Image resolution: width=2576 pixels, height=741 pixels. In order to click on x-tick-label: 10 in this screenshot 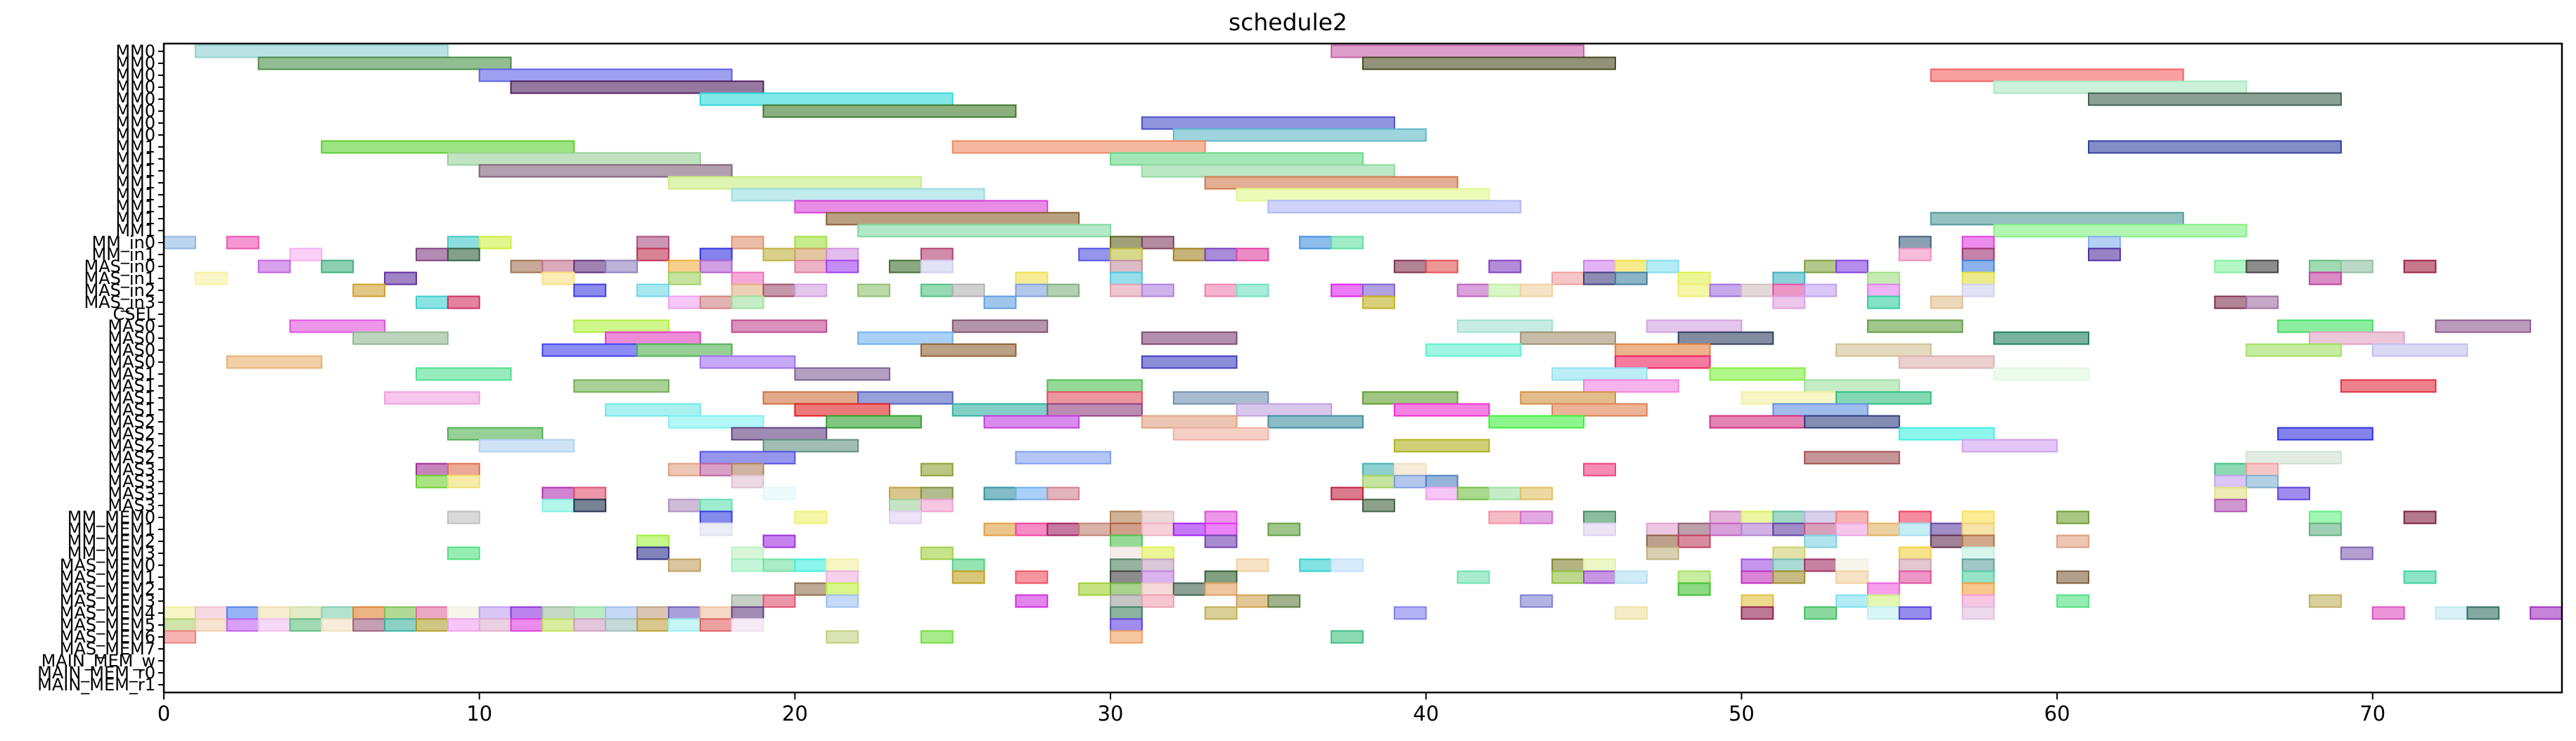, I will do `click(479, 714)`.